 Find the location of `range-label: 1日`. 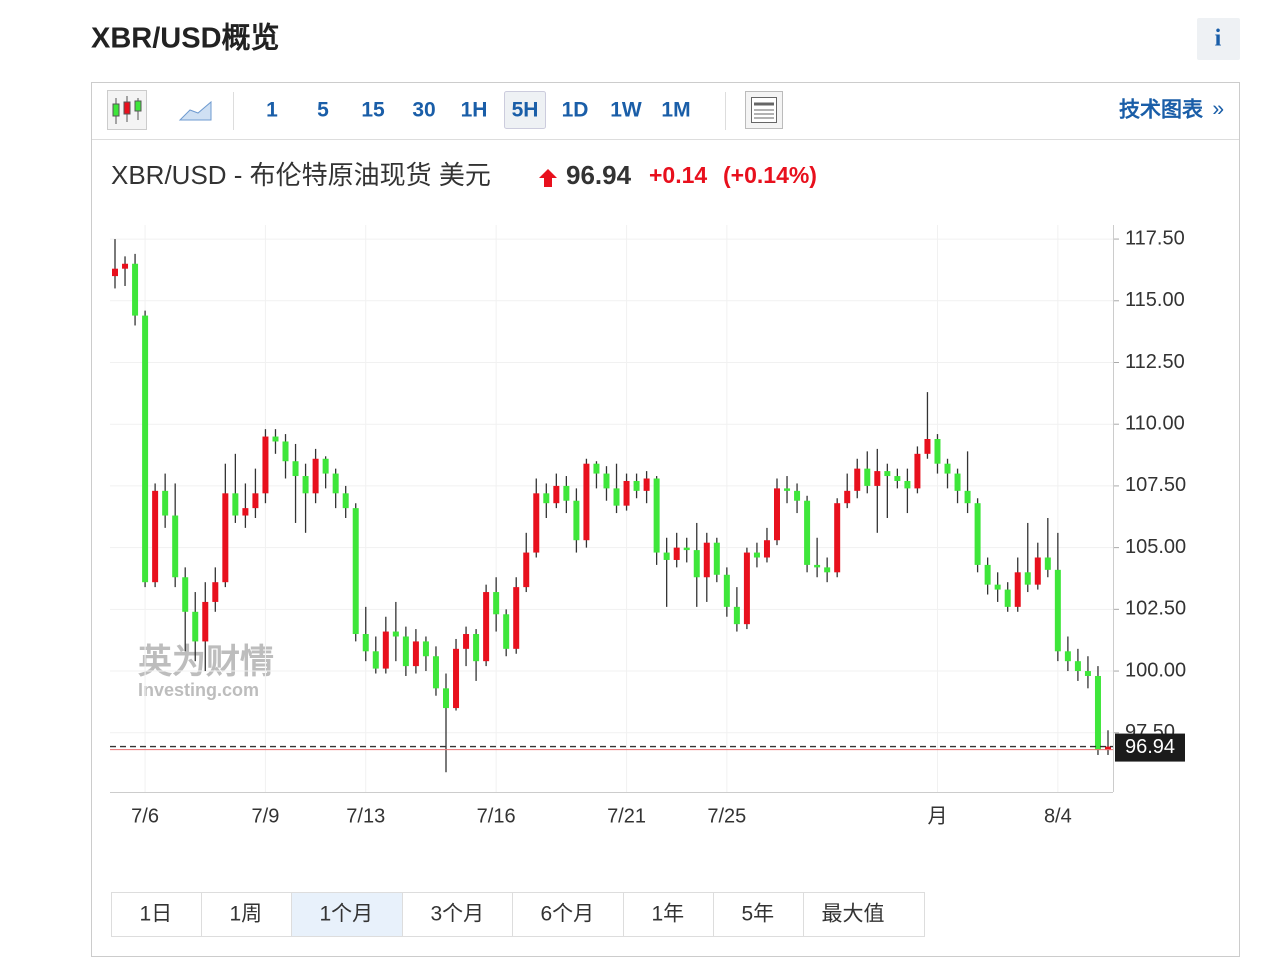

range-label: 1日 is located at coordinates (156, 914).